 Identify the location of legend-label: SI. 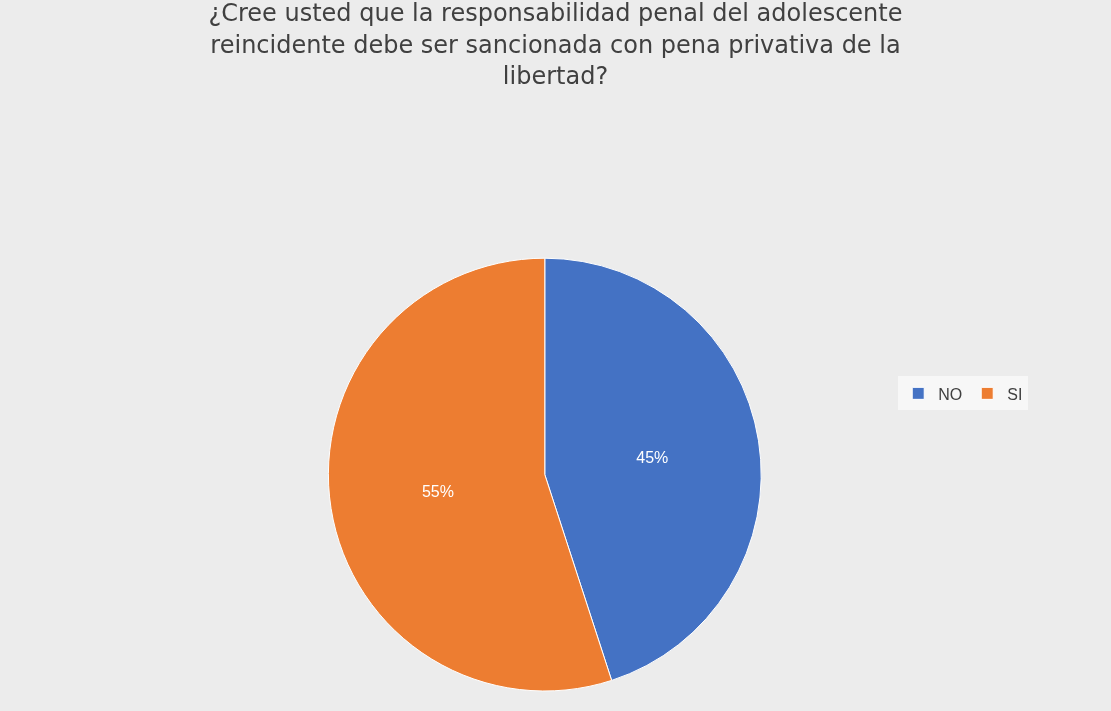
(1015, 394).